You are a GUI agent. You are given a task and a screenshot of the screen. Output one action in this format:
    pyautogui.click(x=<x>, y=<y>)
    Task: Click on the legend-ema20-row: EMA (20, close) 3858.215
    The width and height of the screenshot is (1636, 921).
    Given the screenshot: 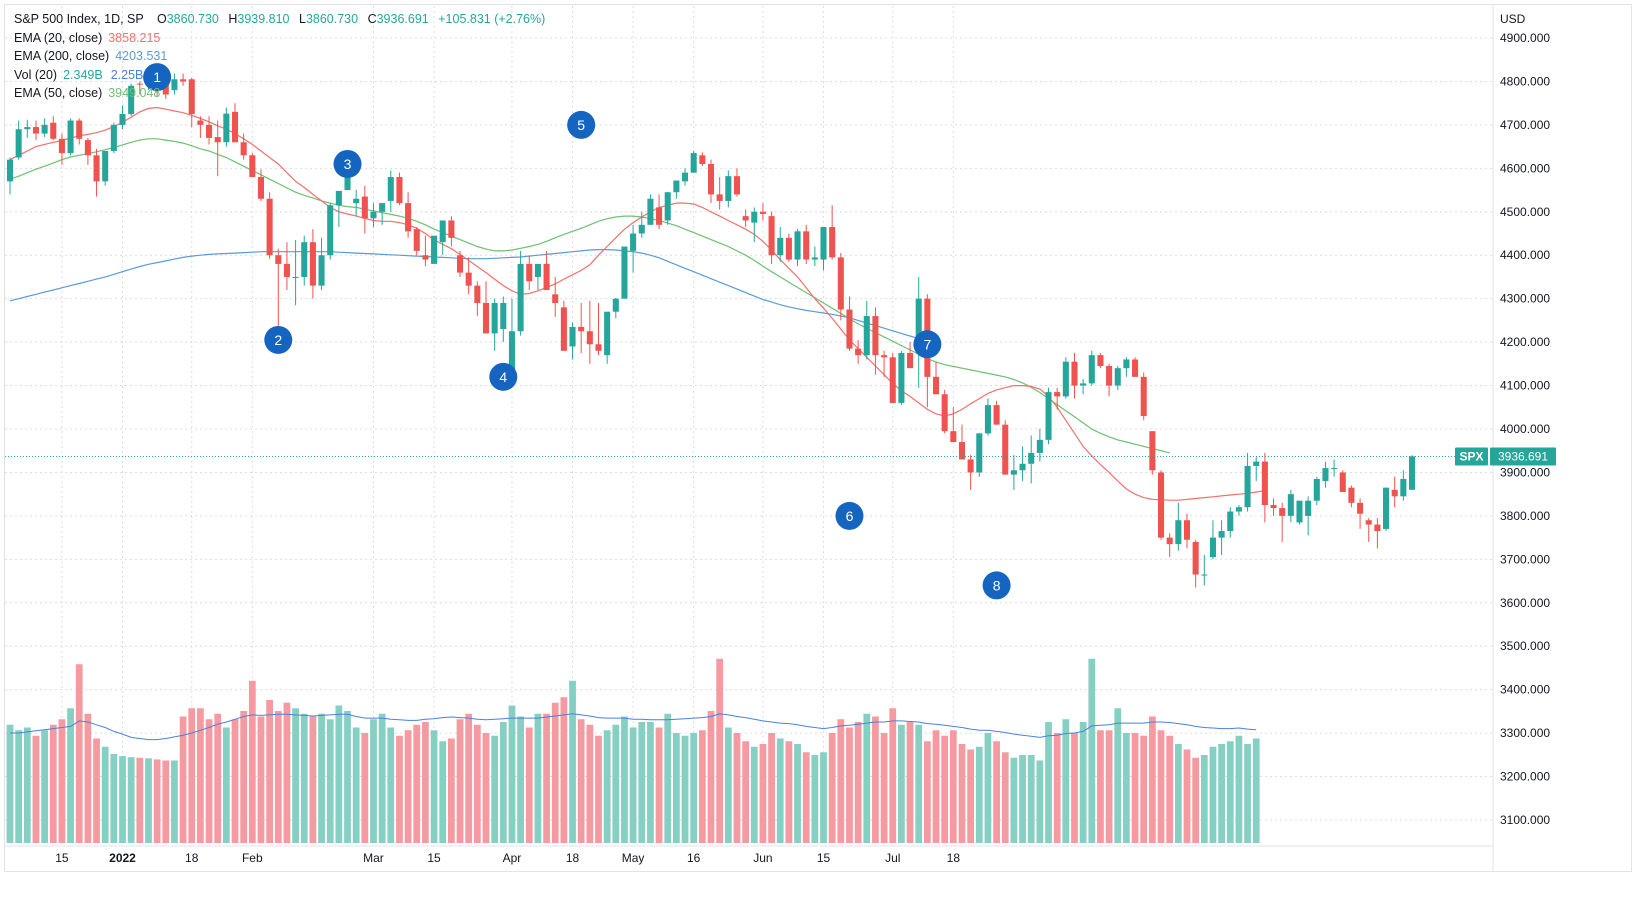 What is the action you would take?
    pyautogui.click(x=279, y=38)
    